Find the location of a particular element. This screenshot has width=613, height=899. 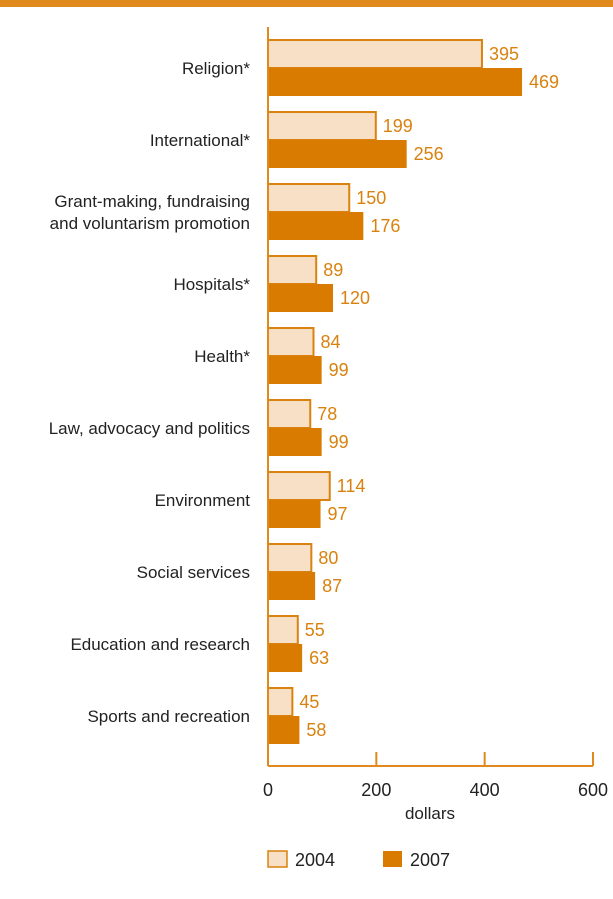

category-label: Sports and recreation is located at coordinates (168, 716).